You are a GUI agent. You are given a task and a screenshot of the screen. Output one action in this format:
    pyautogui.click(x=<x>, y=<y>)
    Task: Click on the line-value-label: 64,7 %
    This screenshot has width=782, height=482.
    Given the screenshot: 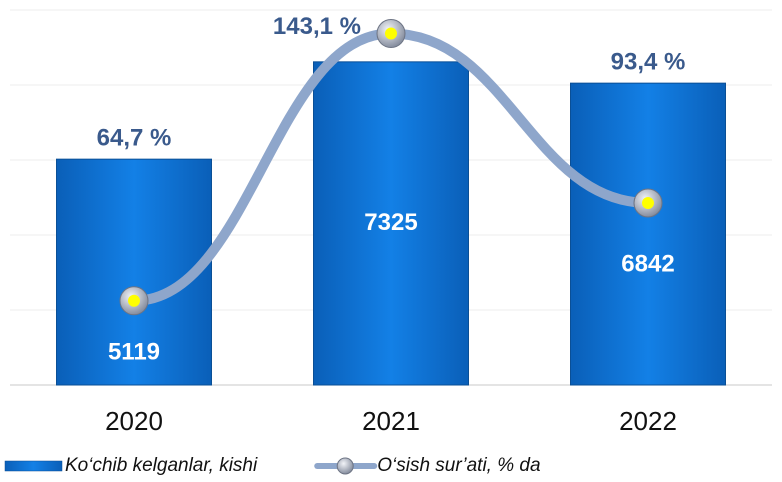 What is the action you would take?
    pyautogui.click(x=134, y=138)
    